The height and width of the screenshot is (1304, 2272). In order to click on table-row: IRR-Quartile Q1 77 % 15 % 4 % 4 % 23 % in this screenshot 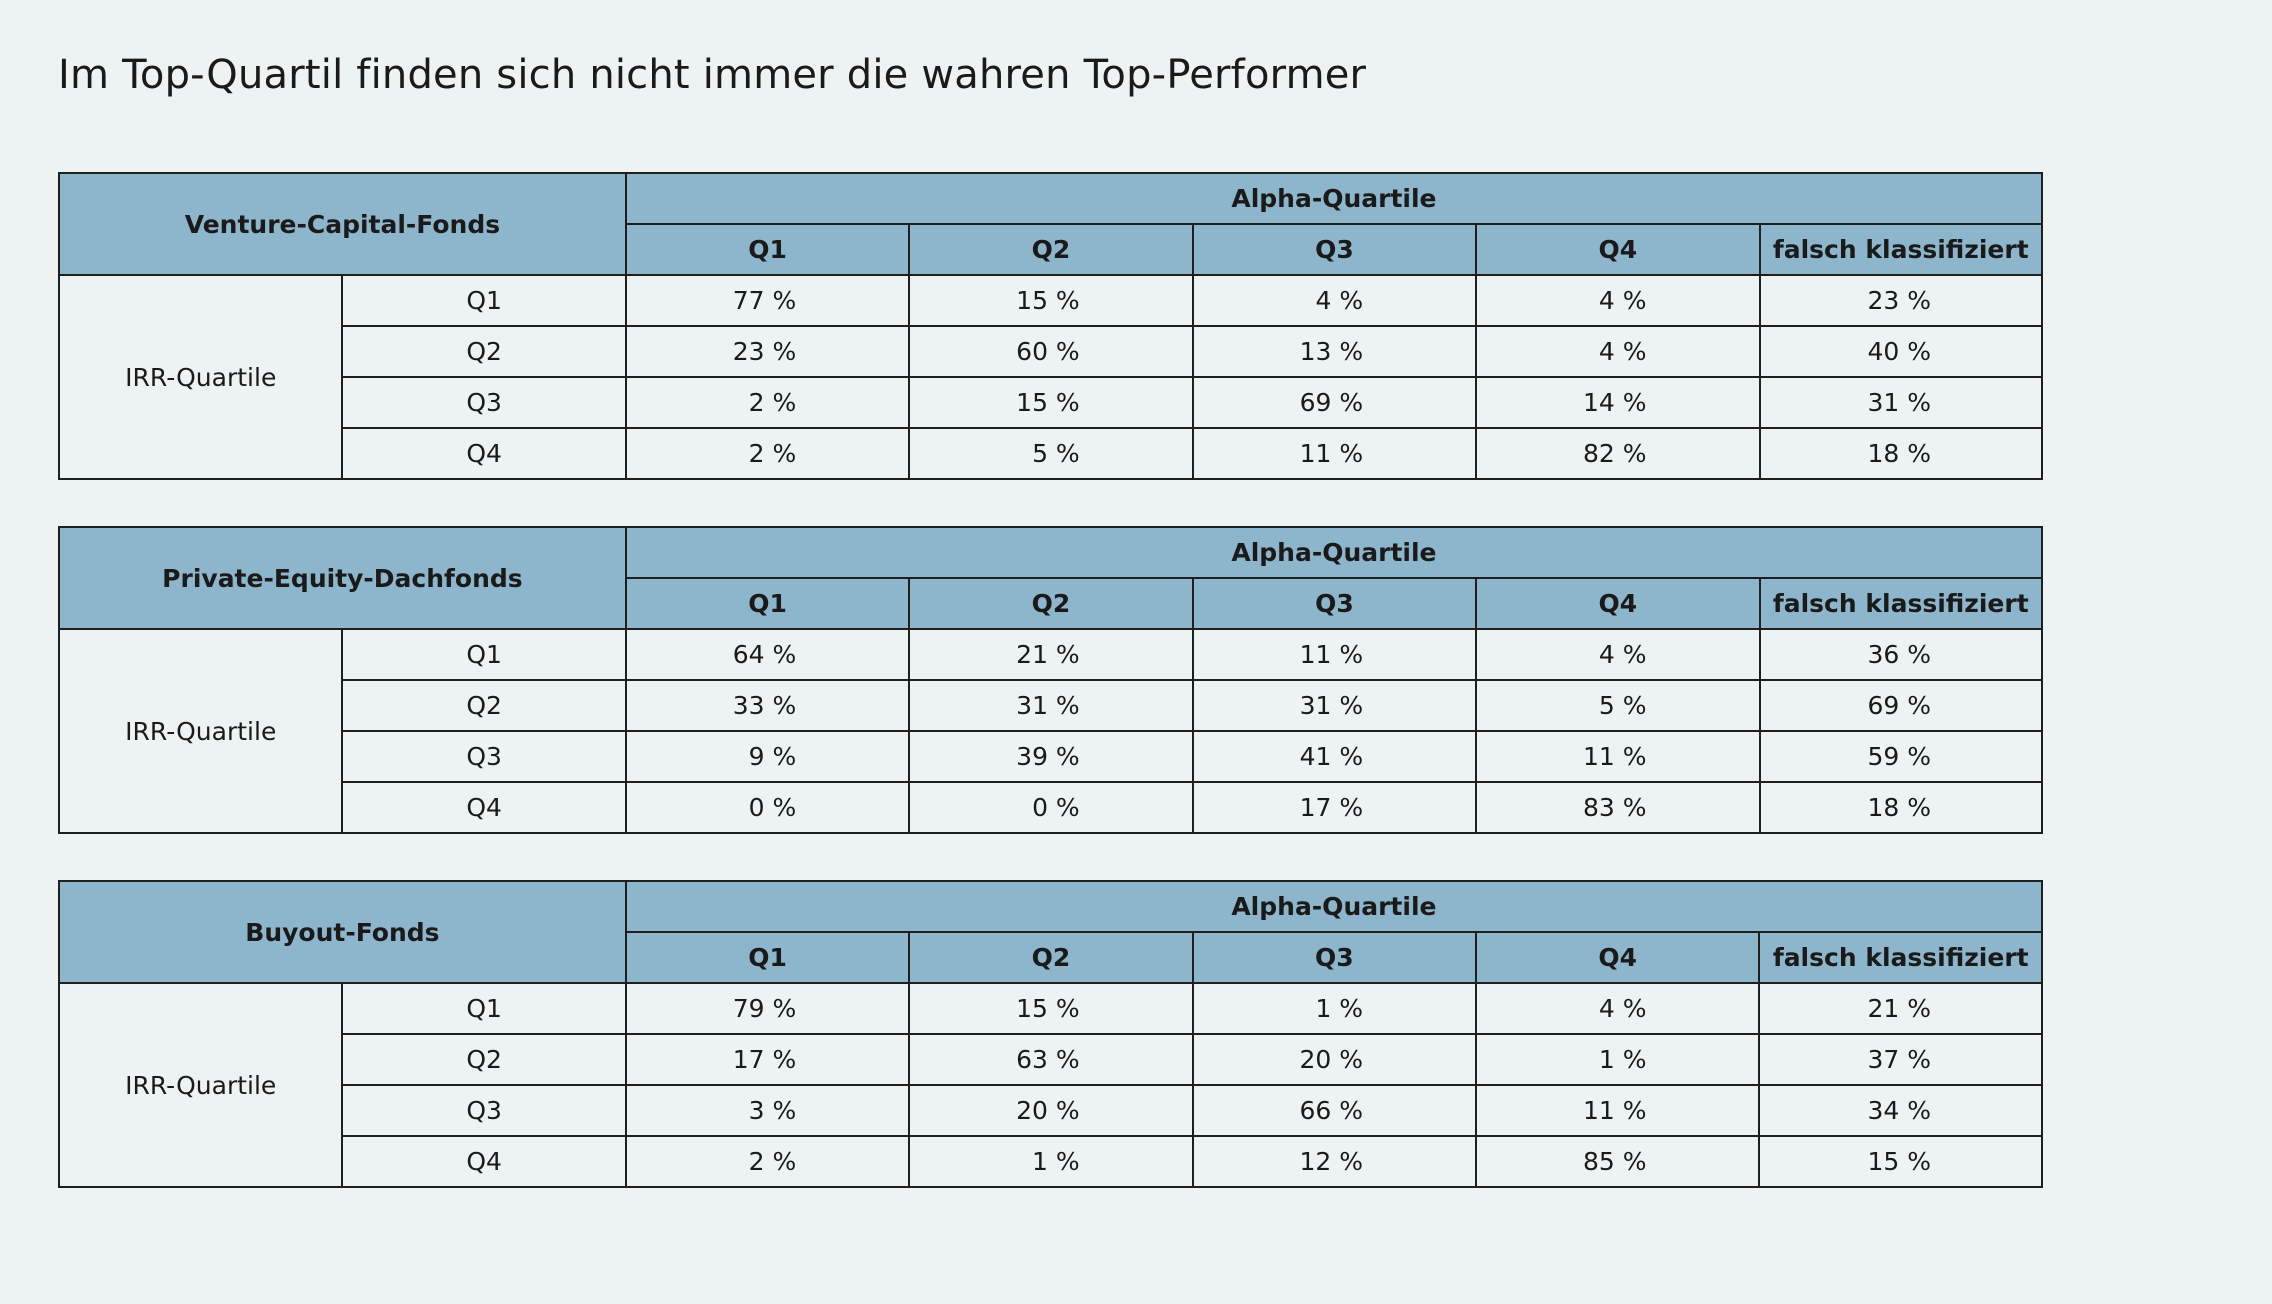, I will do `click(1050, 377)`.